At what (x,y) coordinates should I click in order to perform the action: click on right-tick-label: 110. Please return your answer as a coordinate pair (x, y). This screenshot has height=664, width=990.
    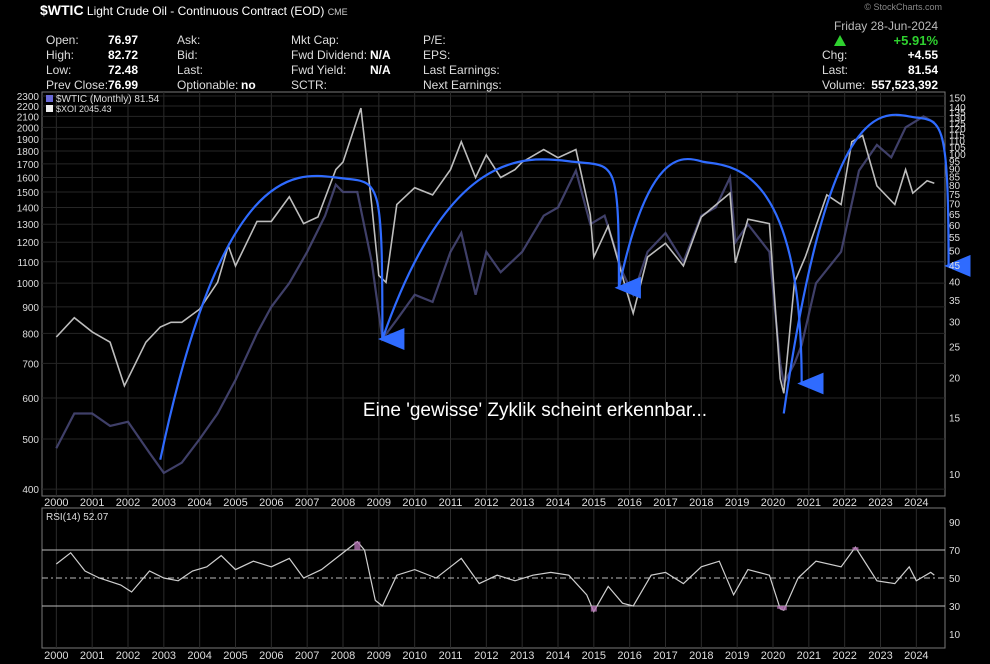
    Looking at the image, I should click on (957, 142).